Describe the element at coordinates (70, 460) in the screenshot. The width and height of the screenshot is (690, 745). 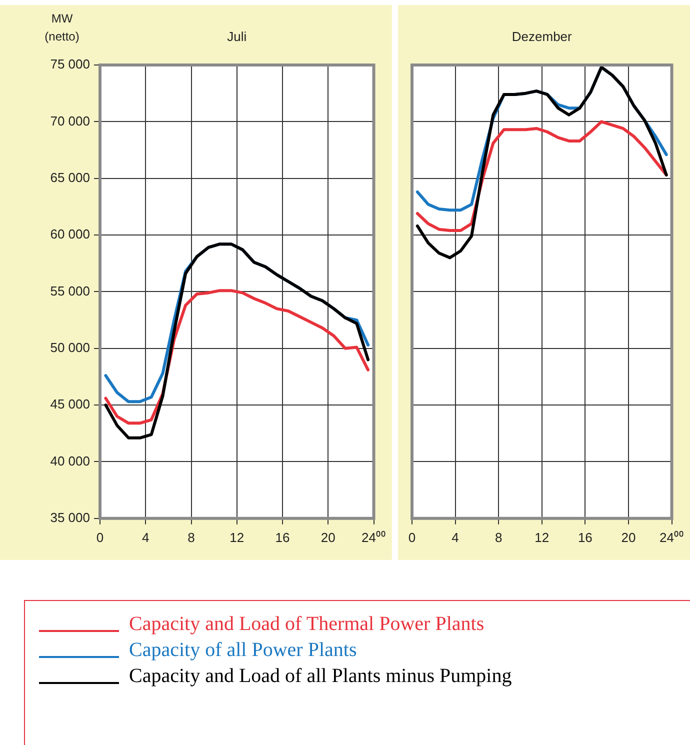
I see `y-tick-label: 40 000` at that location.